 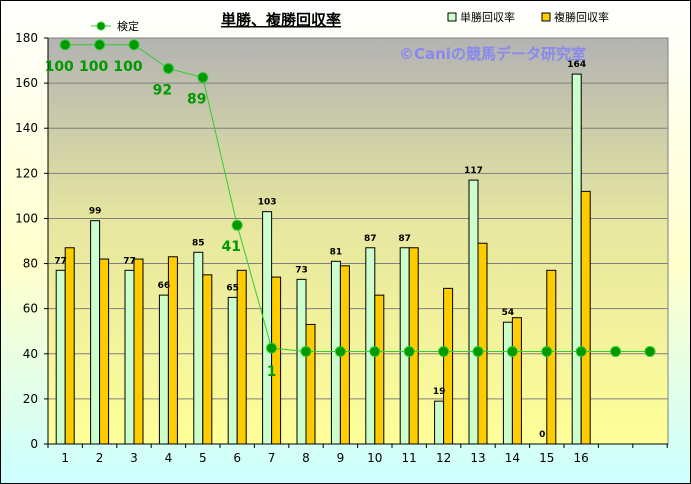 What do you see at coordinates (306, 458) in the screenshot?
I see `x-tick-label: 8` at bounding box center [306, 458].